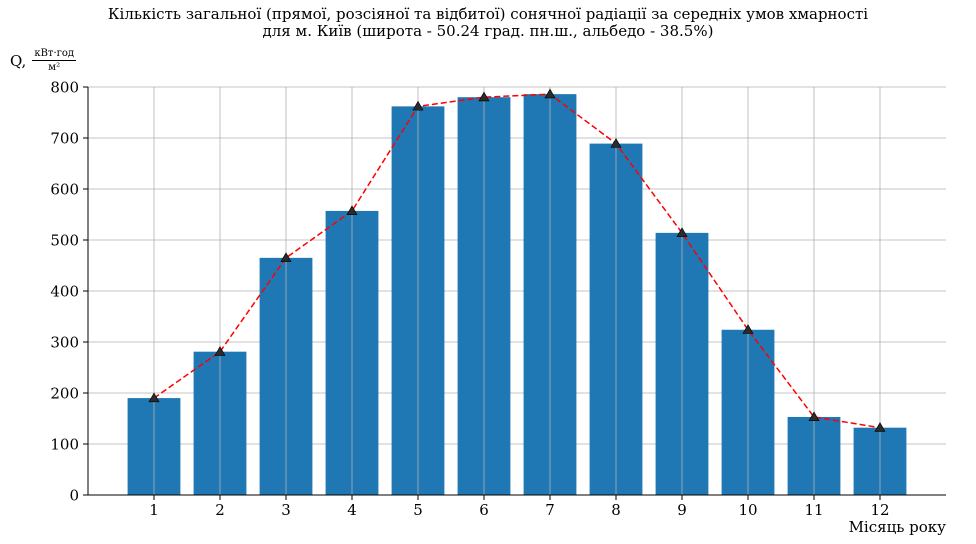 This screenshot has height=544, width=976. What do you see at coordinates (18, 60) in the screenshot?
I see `y-axis-label-prefix: Q,` at bounding box center [18, 60].